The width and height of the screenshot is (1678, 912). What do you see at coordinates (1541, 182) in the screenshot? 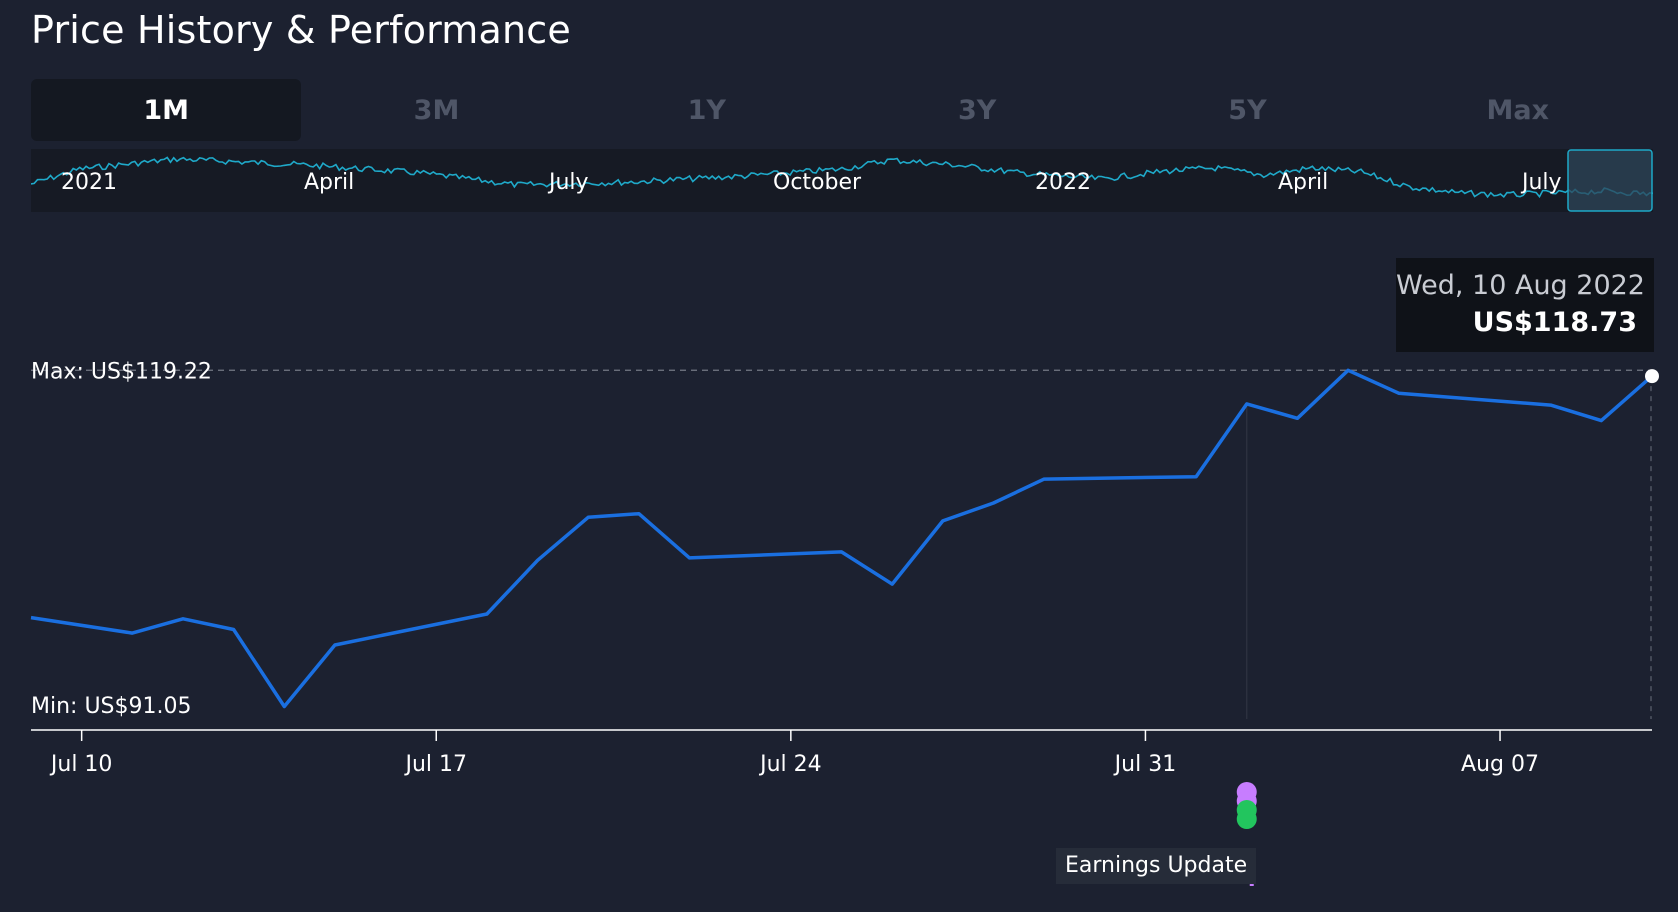
I see `navigator-label-july-2022: July` at bounding box center [1541, 182].